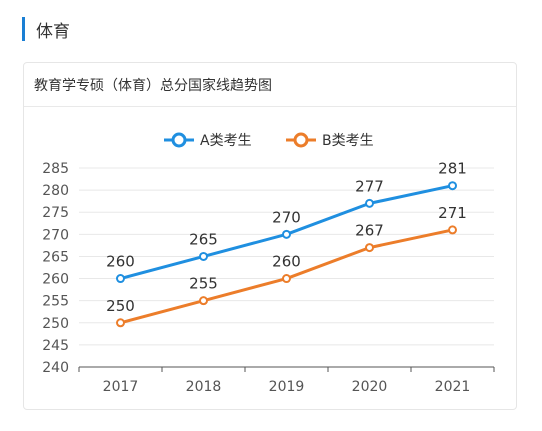 The height and width of the screenshot is (431, 542). I want to click on data-label: 277, so click(369, 186).